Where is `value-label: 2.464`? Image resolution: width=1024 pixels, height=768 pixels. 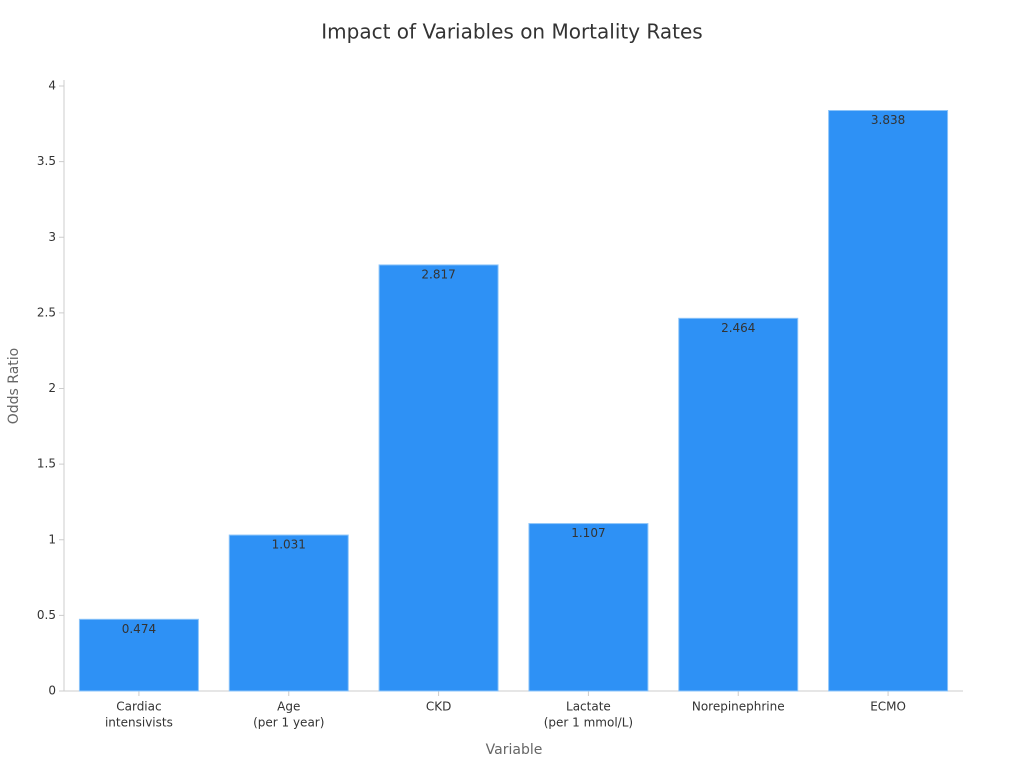 value-label: 2.464 is located at coordinates (738, 328).